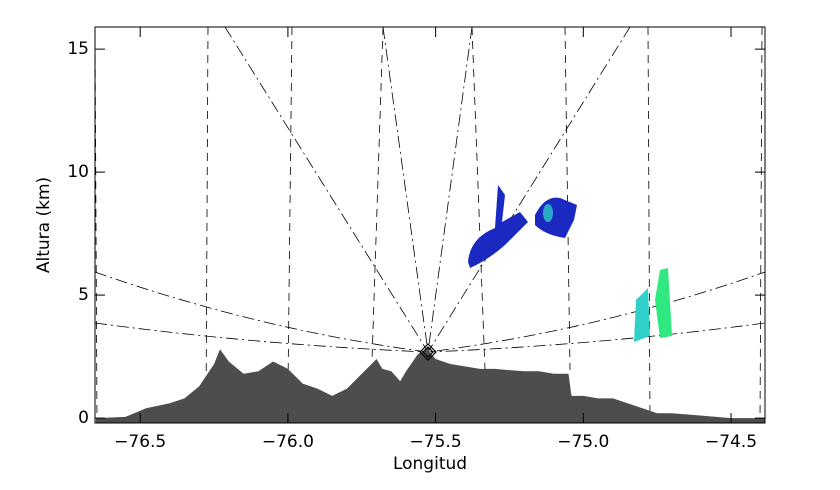 The image size is (840, 490). I want to click on terrain, so click(430, 386).